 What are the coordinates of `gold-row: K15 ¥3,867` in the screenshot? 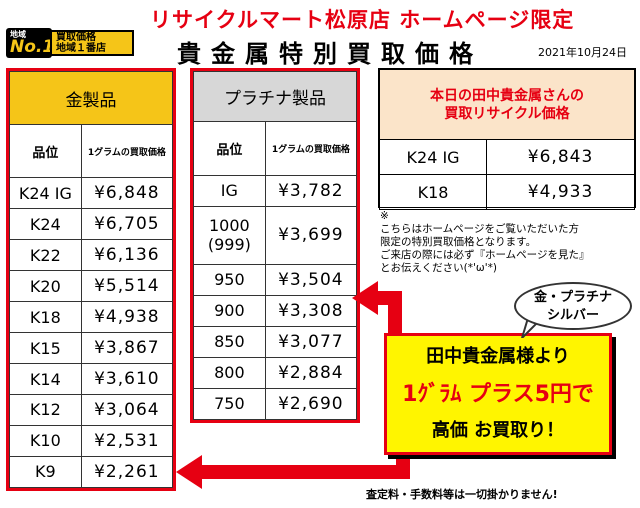 It's located at (91, 348).